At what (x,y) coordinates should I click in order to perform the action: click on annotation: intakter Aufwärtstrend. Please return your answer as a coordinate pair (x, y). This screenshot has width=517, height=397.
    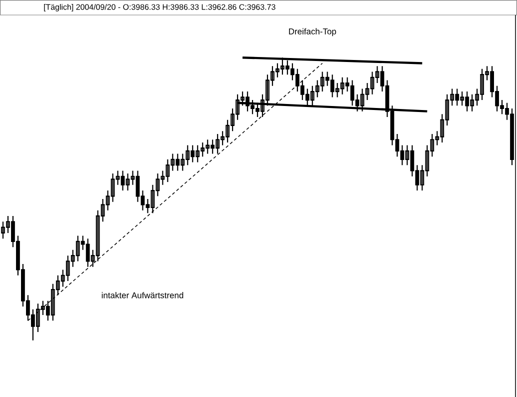
    Looking at the image, I should click on (143, 295).